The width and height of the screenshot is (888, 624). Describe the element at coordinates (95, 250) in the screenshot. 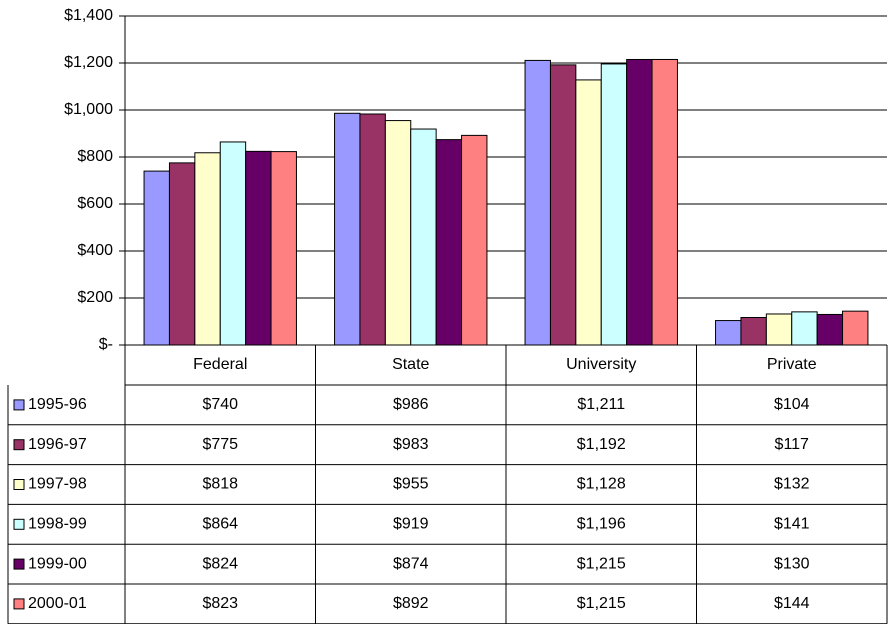

I see `y-tick-label: $400` at that location.